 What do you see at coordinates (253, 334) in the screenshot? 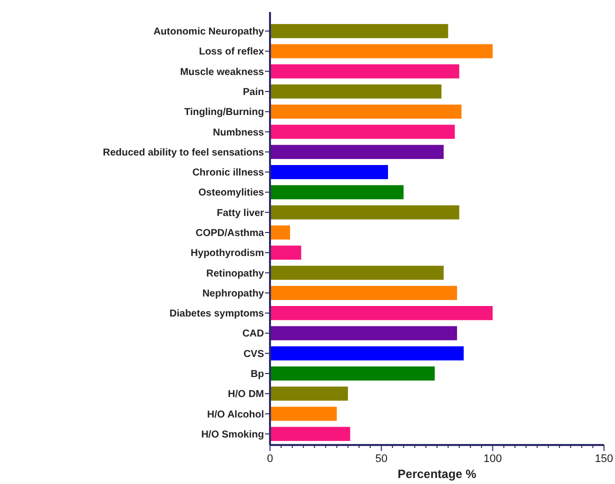
I see `y-tick-label: CAD` at bounding box center [253, 334].